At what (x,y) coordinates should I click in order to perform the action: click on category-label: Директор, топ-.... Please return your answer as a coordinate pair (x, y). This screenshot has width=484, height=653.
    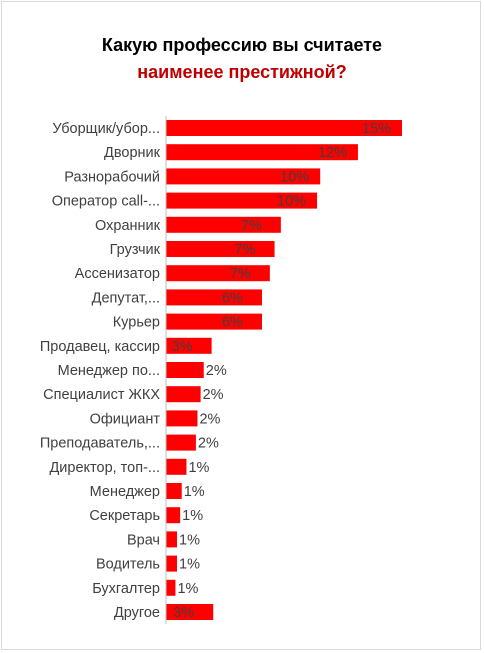
    Looking at the image, I should click on (104, 468).